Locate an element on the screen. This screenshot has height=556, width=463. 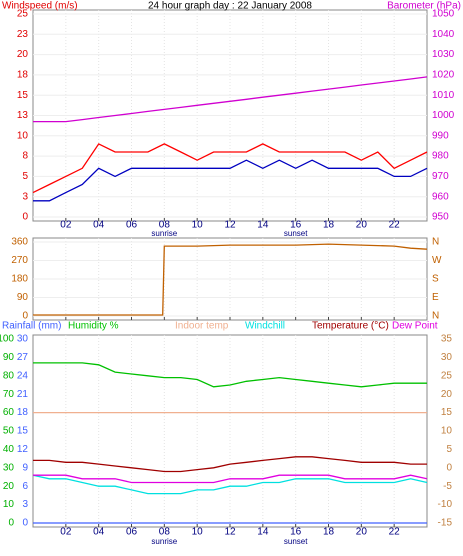
y-tick-label: 40 is located at coordinates (9, 449).